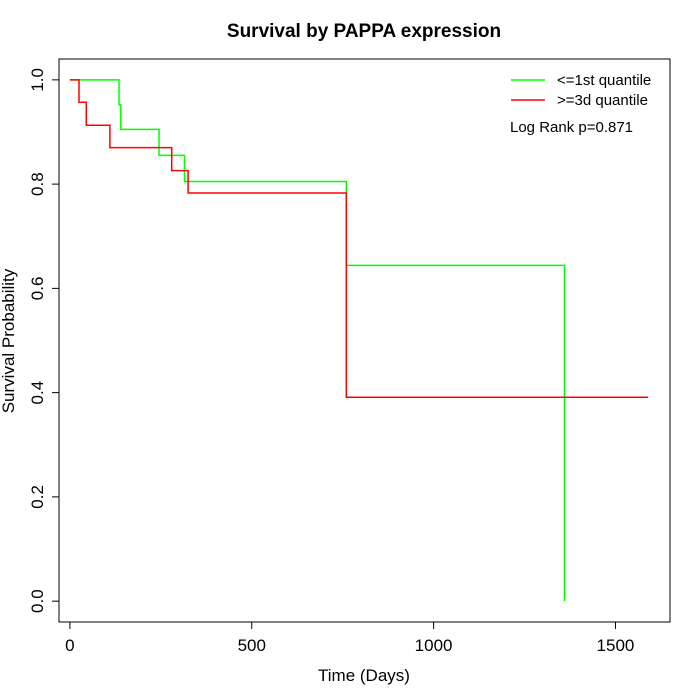 The width and height of the screenshot is (700, 700). Describe the element at coordinates (434, 645) in the screenshot. I see `x-tick-label: 1000` at that location.